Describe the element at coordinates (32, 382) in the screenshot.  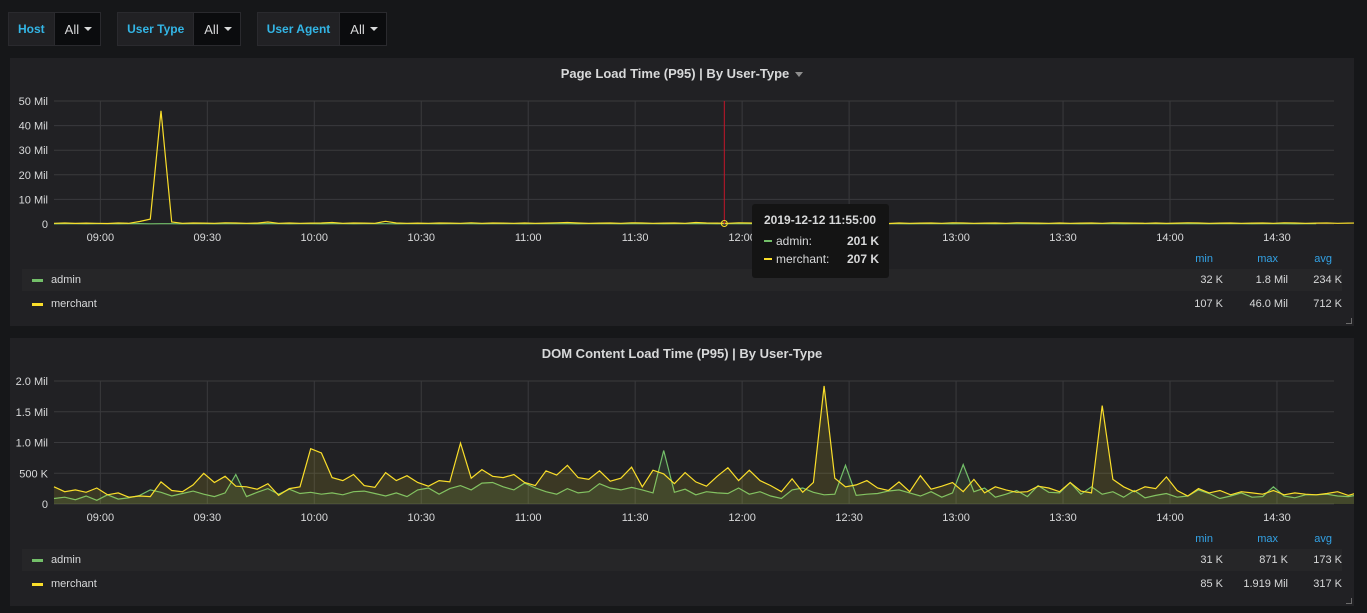
I see `y-tick-label: 2.0 Mil` at that location.